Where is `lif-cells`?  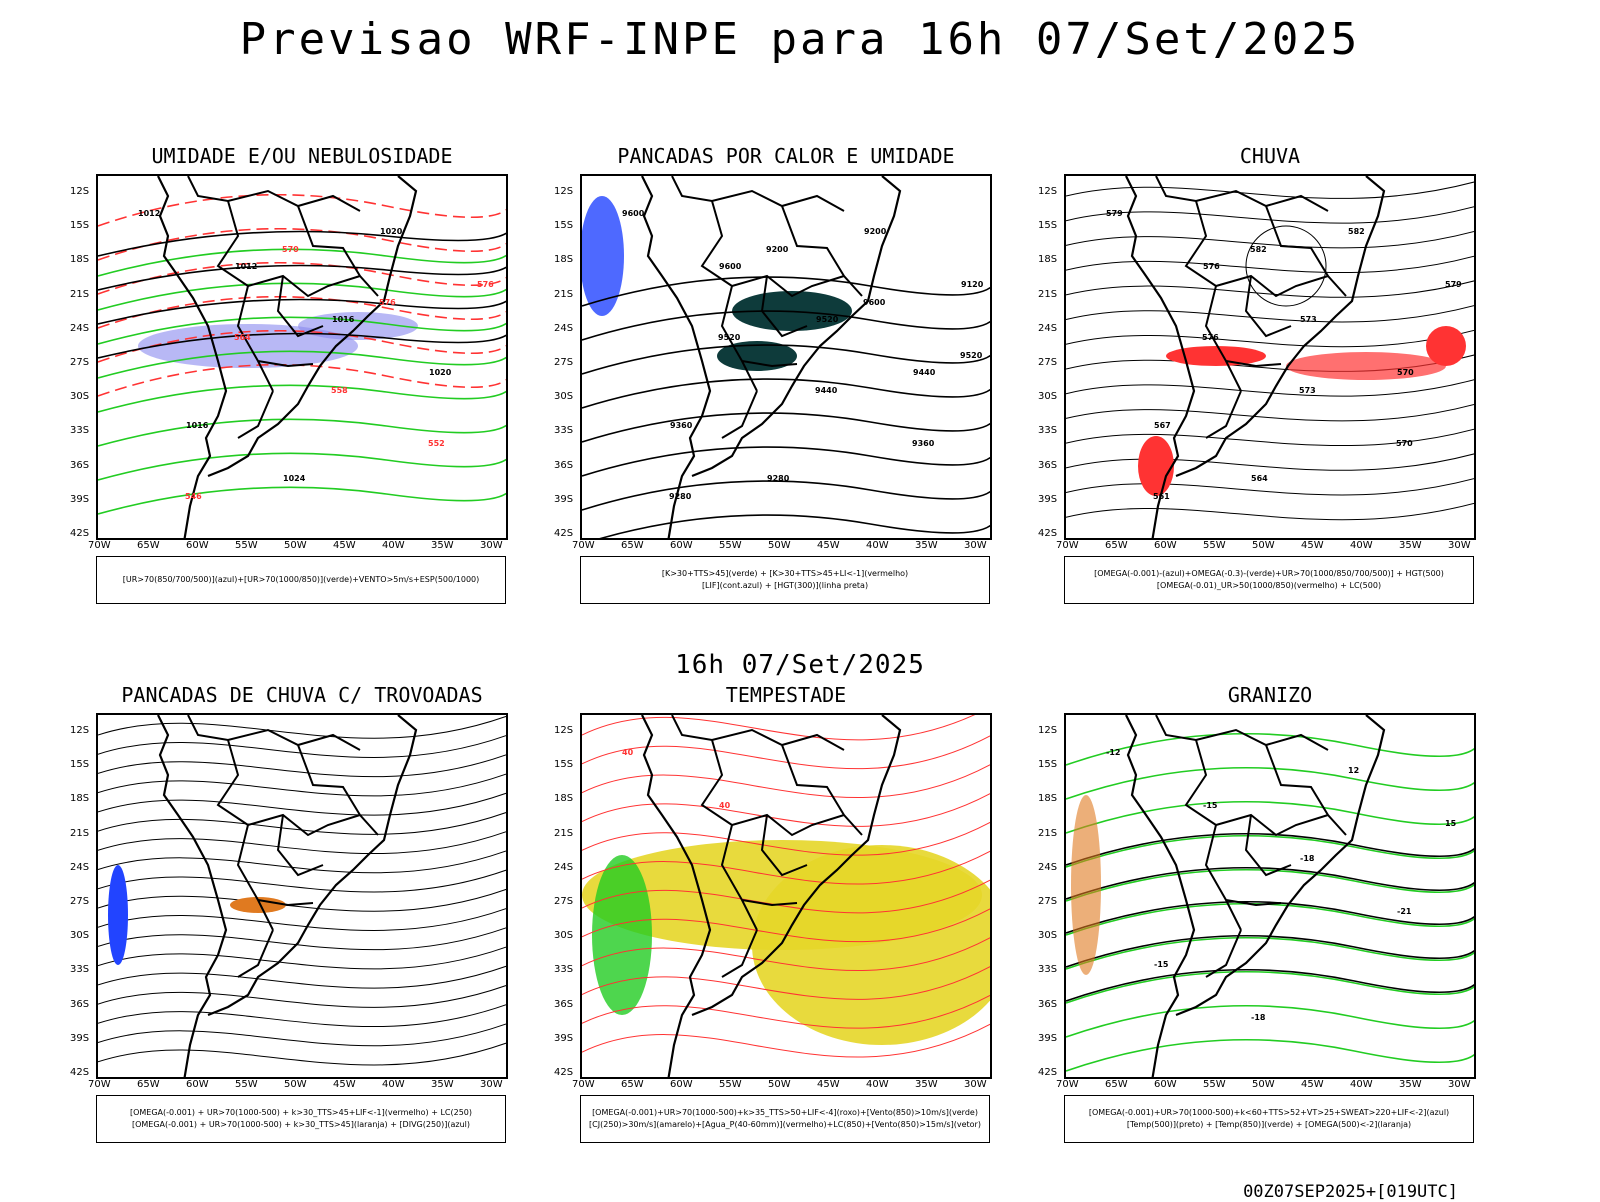
lif-cells is located at coordinates (603, 256).